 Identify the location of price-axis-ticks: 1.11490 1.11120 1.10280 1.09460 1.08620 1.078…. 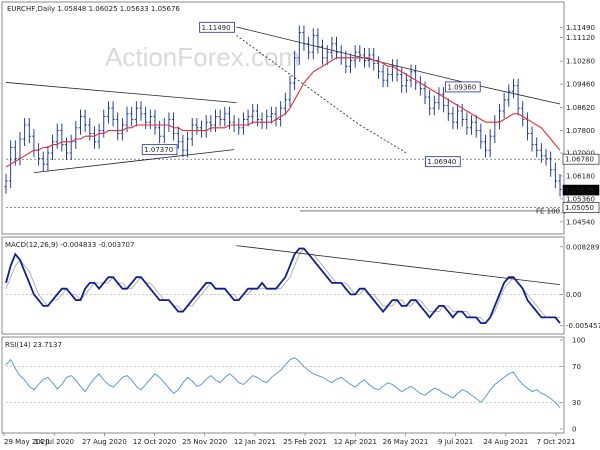
(580, 125).